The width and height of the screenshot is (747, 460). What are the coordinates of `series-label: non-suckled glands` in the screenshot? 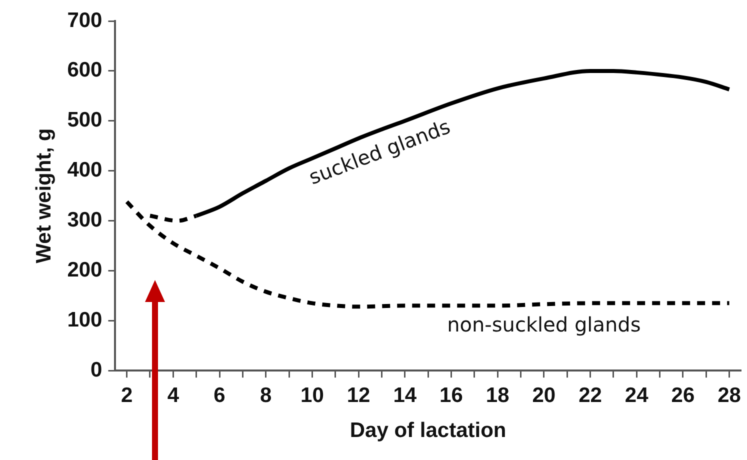 It's located at (544, 324).